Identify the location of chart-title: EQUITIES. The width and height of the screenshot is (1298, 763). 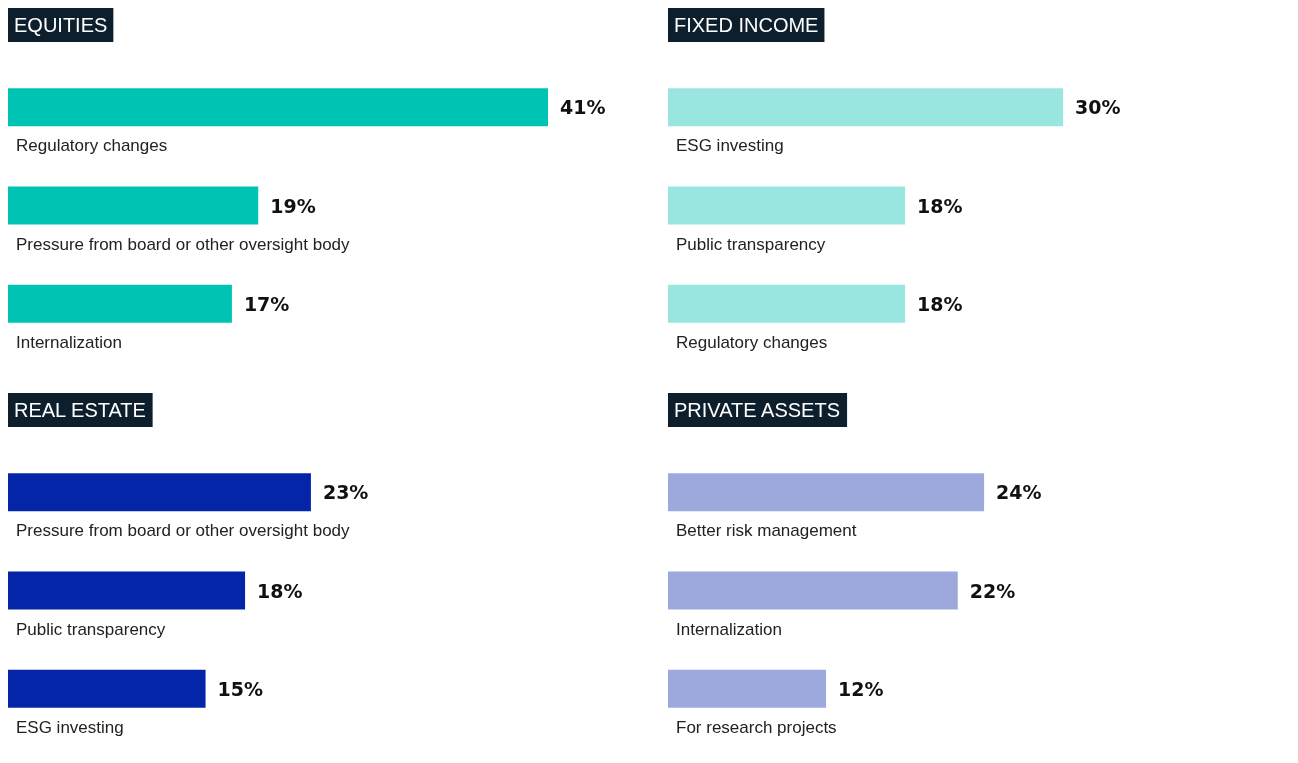
(61, 25).